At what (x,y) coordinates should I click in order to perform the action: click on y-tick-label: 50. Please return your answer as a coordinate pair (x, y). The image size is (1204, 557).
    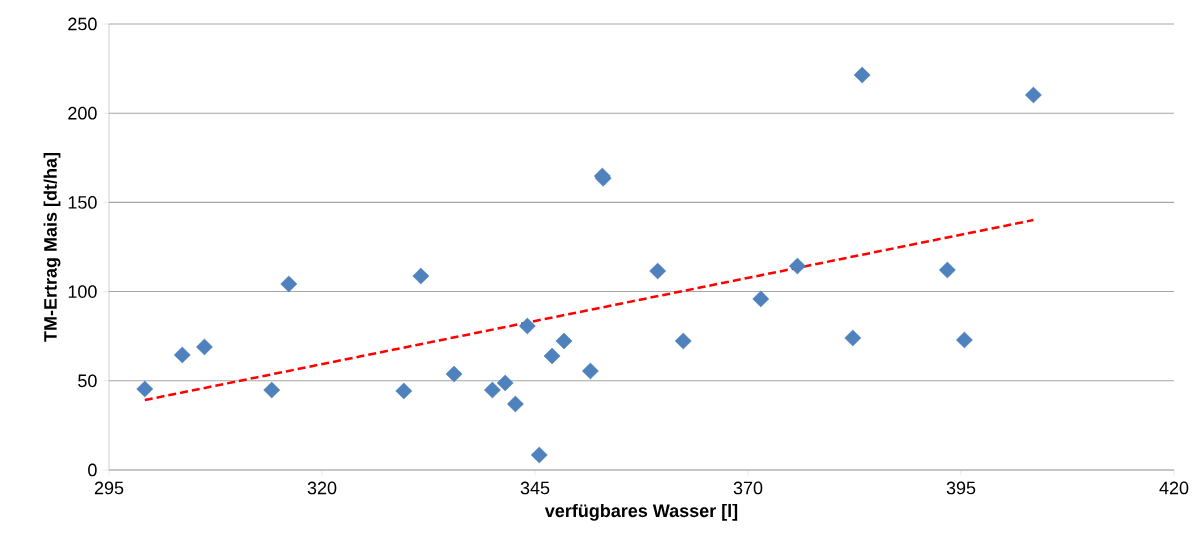
    Looking at the image, I should click on (87, 381).